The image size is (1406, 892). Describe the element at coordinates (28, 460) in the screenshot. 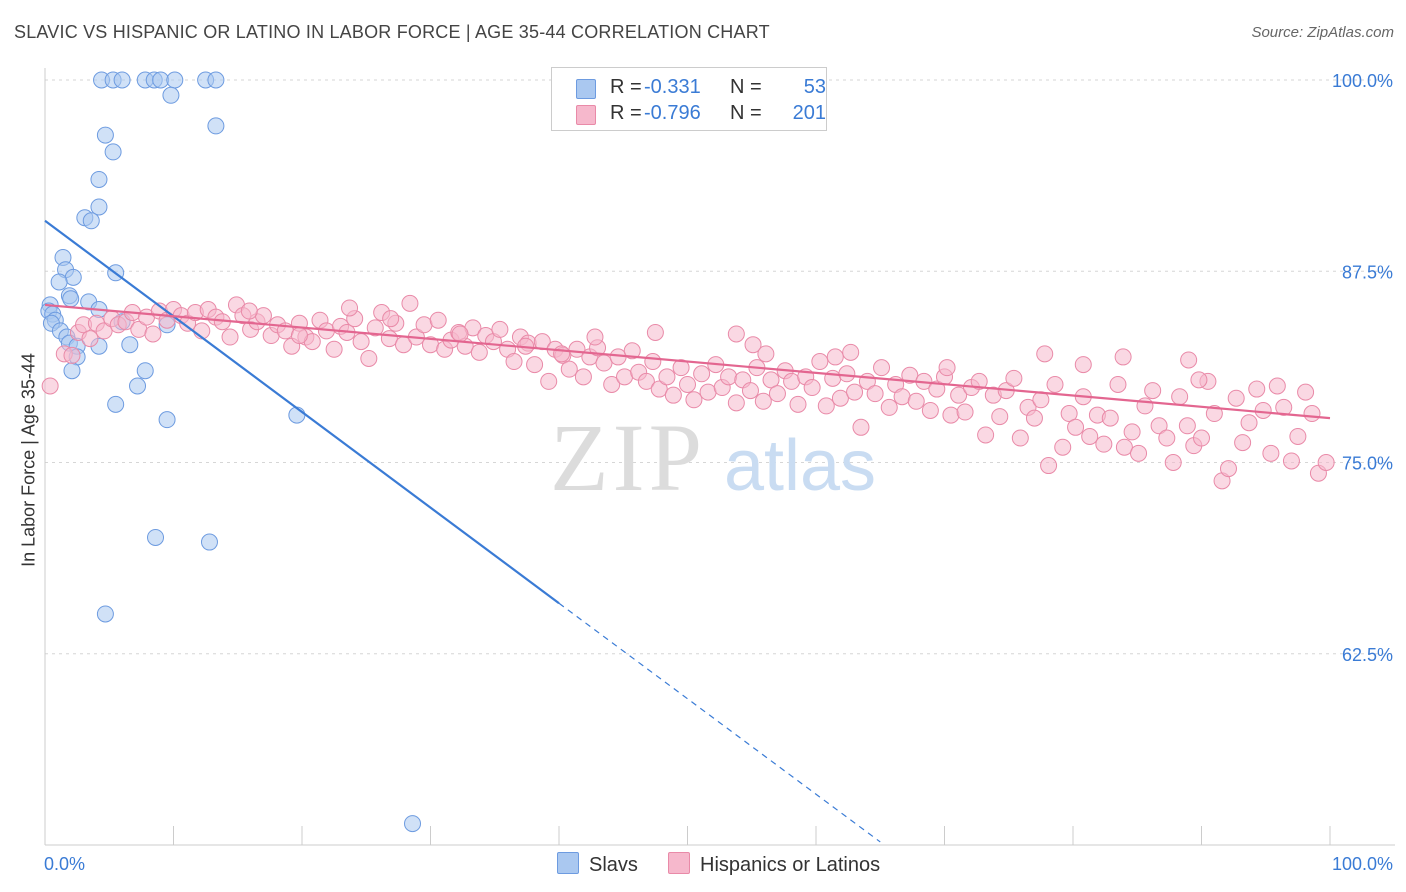

I see `y-axis-label: In Labor Force | Age 35-44` at that location.